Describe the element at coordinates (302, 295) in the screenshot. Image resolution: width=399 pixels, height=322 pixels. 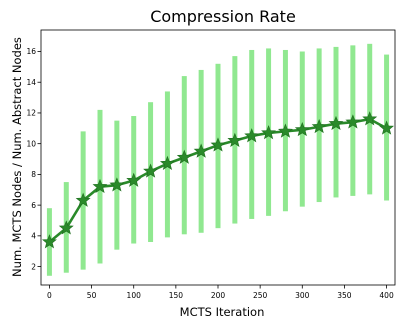
I see `x-tick-label: 300` at that location.